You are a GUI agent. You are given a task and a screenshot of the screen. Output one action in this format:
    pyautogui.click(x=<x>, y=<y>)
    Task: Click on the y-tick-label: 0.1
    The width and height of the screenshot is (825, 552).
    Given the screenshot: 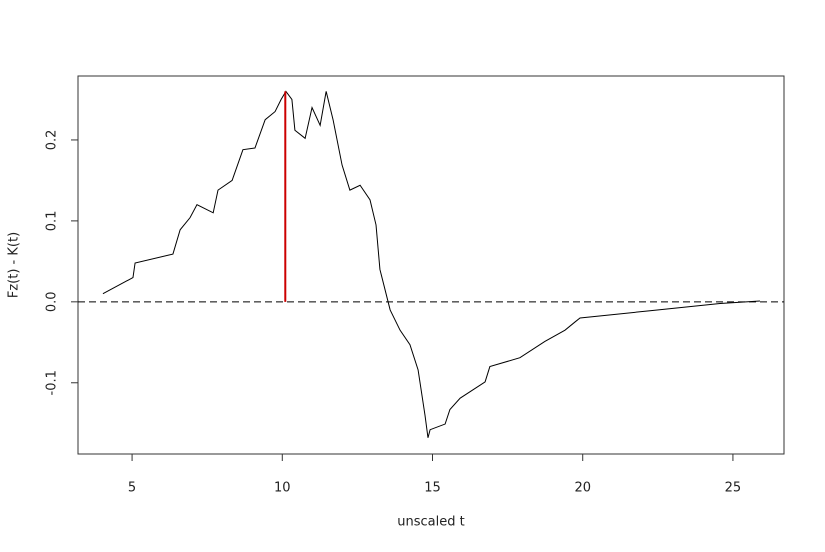 What is the action you would take?
    pyautogui.click(x=52, y=221)
    